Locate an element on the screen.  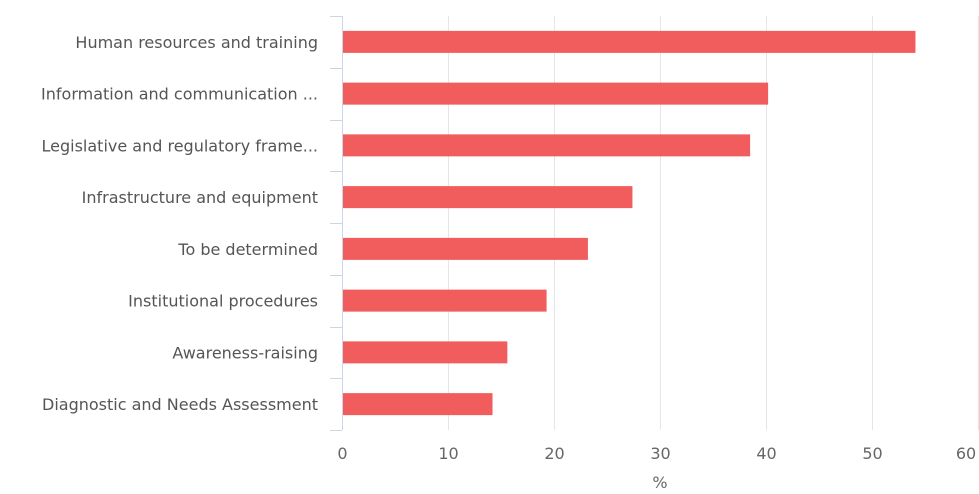
category-label: Diagnostic and Needs Assessment is located at coordinates (180, 404).